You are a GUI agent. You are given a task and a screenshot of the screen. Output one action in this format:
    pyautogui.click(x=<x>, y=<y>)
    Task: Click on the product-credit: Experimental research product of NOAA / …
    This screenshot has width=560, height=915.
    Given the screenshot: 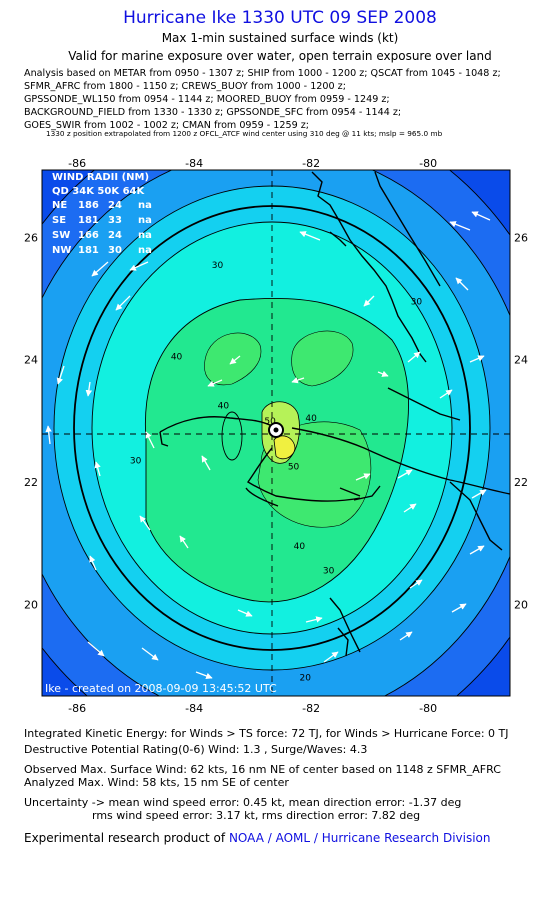 What is the action you would take?
    pyautogui.click(x=257, y=838)
    